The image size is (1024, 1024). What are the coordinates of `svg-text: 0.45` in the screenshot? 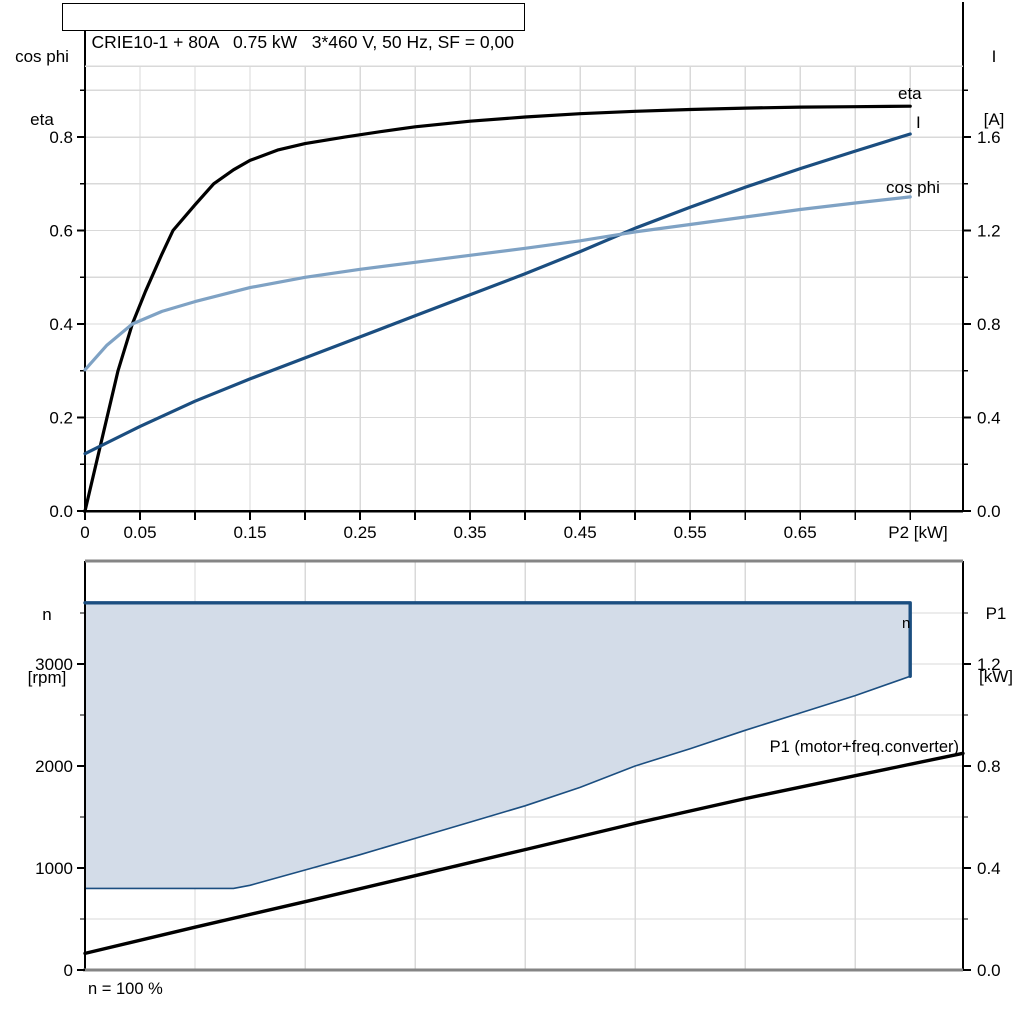 It's located at (580, 532).